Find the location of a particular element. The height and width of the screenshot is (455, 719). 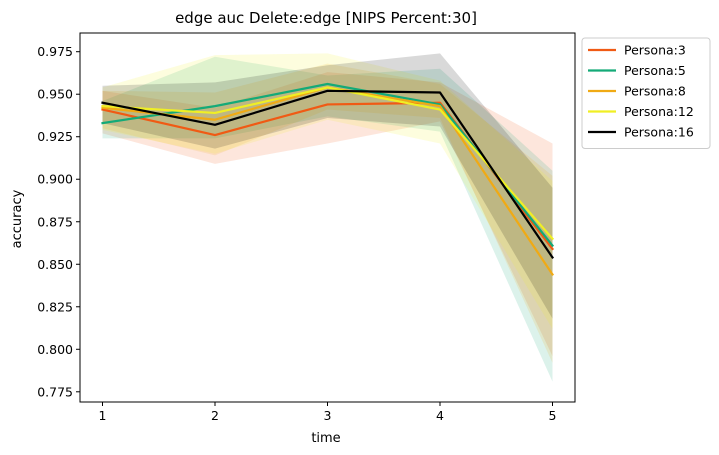

x-tick-label: 2 is located at coordinates (215, 415).